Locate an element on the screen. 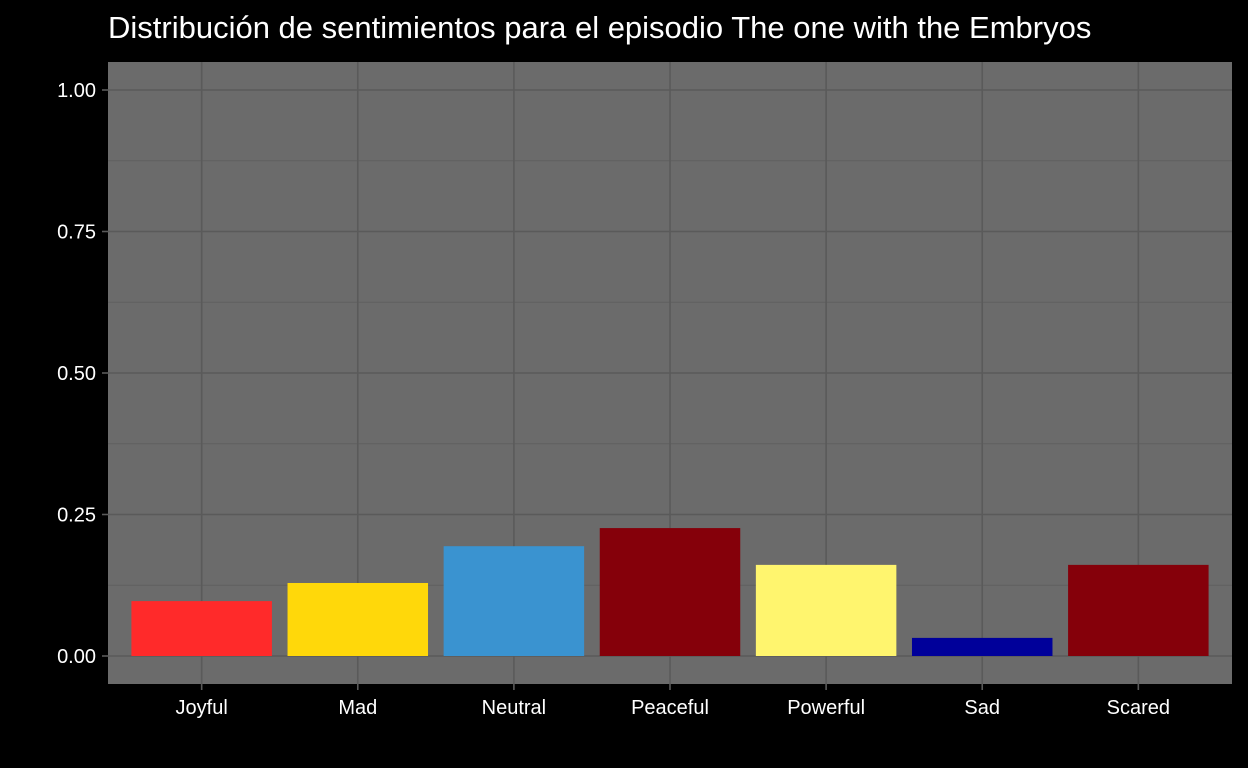 Image resolution: width=1248 pixels, height=768 pixels. y-axis: 0.00 0.25 0.50 0.75 1.00 is located at coordinates (82, 374).